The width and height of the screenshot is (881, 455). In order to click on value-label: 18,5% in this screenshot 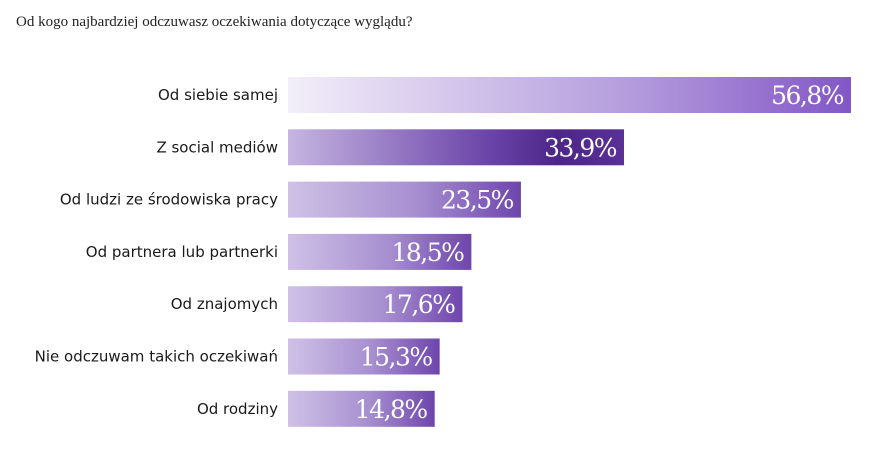, I will do `click(427, 252)`.